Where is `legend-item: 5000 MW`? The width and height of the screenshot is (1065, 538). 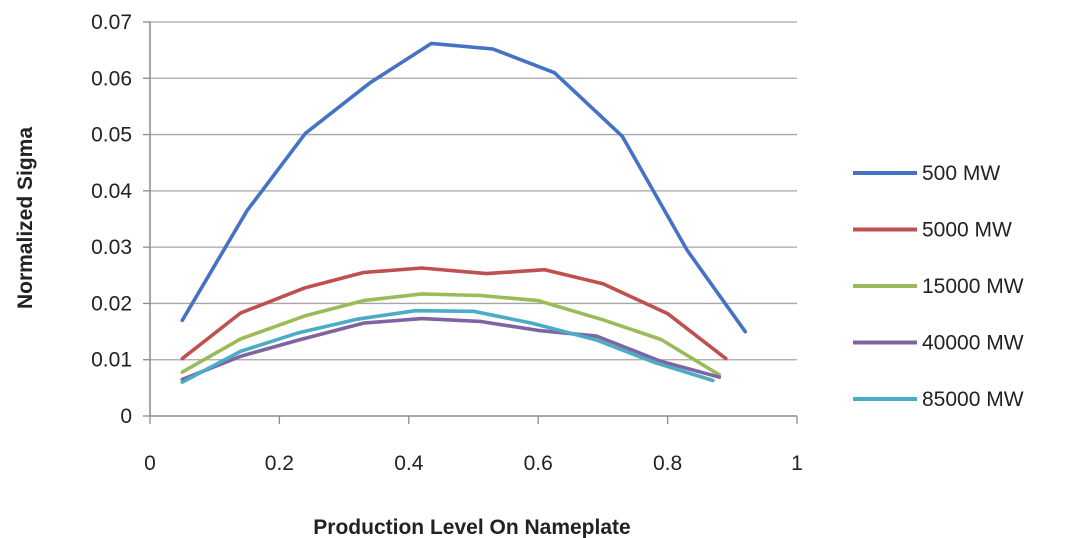 legend-item: 5000 MW is located at coordinates (932, 230).